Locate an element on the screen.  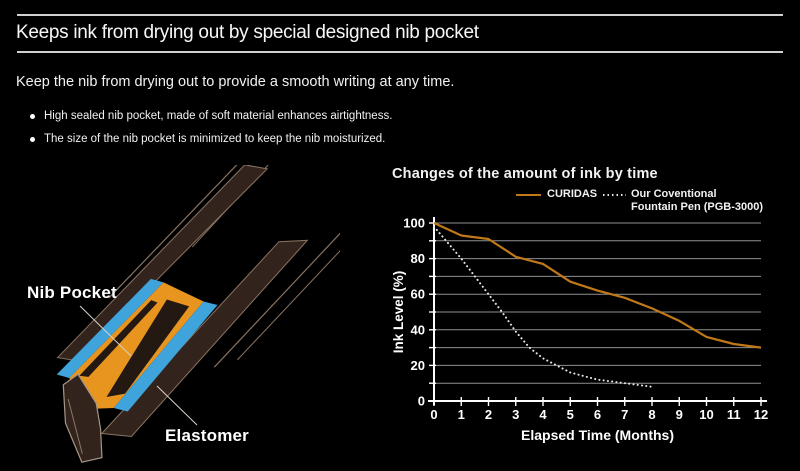
x-tick-label: 9 is located at coordinates (679, 414).